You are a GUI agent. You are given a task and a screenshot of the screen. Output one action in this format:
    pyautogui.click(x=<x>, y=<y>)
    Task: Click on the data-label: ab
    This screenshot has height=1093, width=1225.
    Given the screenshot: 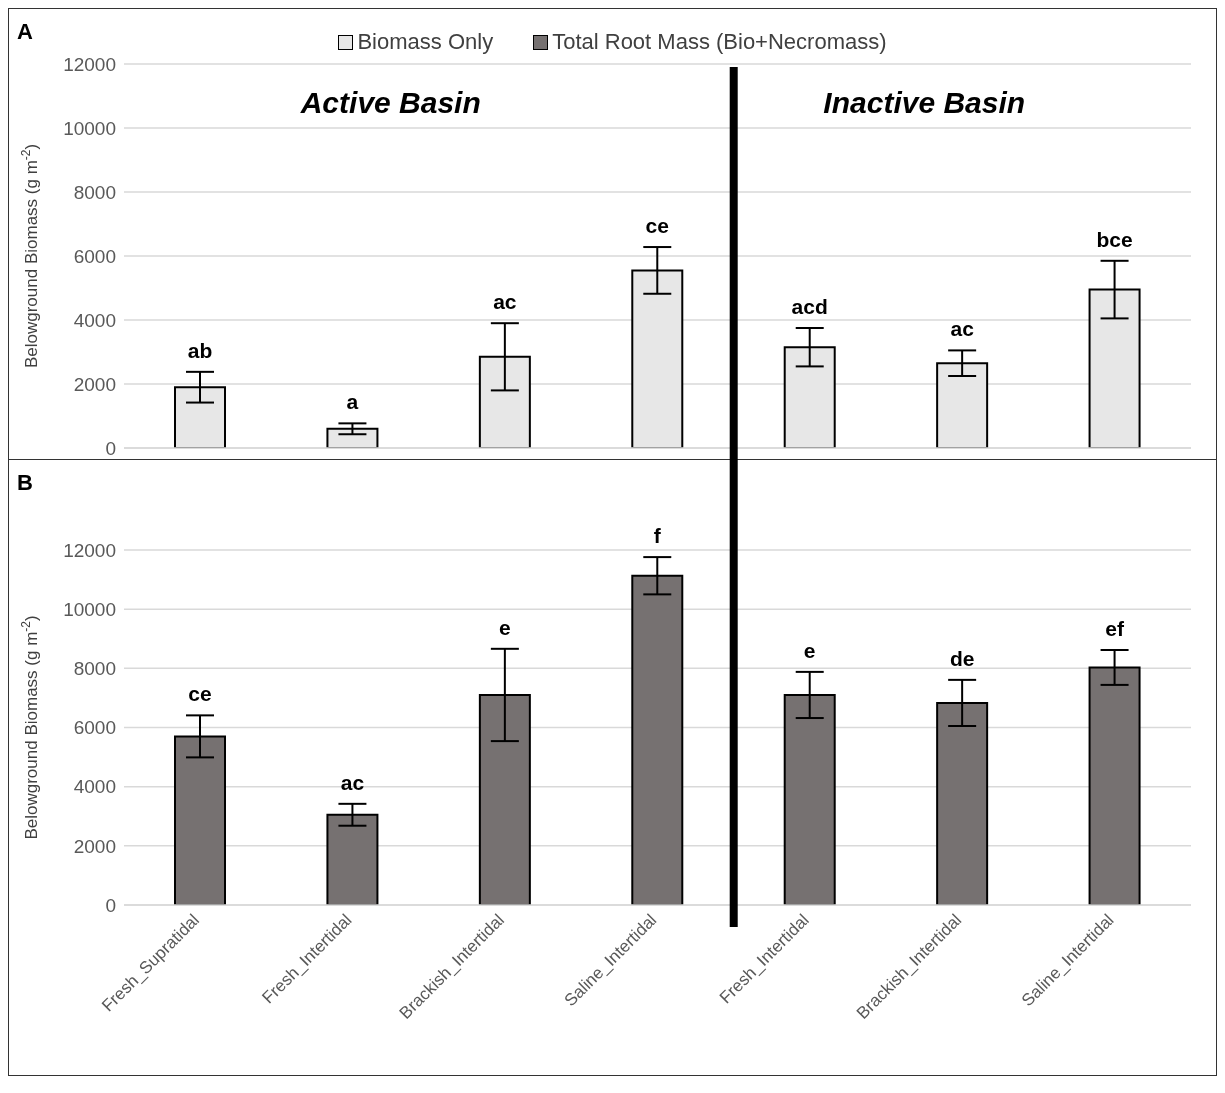 What is the action you would take?
    pyautogui.click(x=200, y=350)
    